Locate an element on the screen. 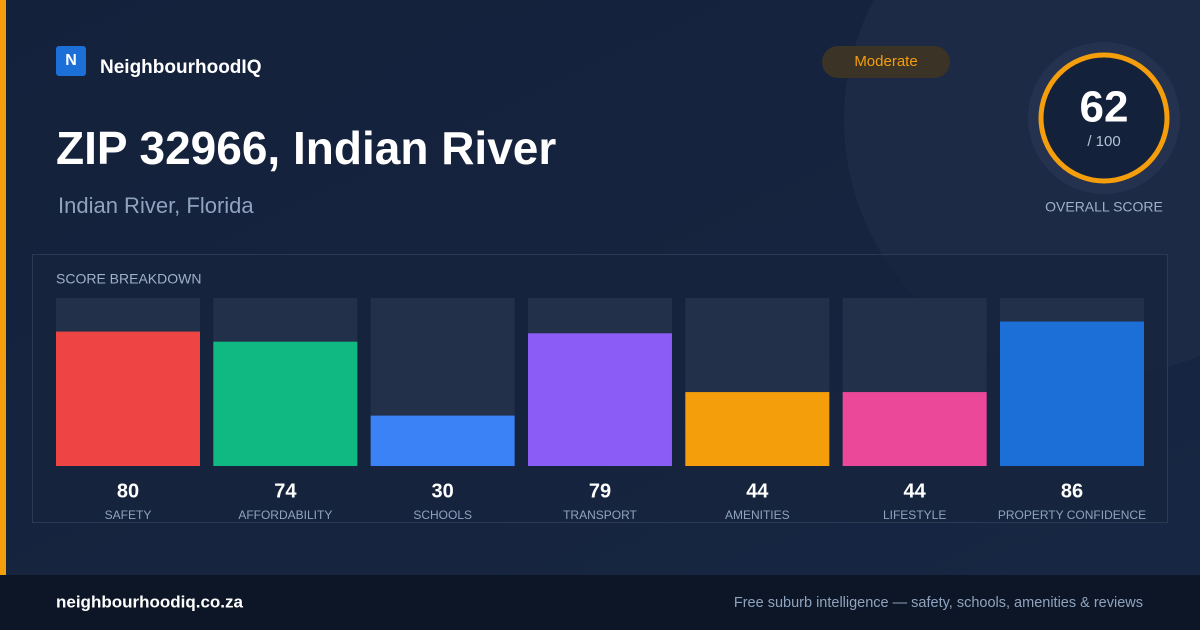  category-label: TRANSPORT is located at coordinates (600, 515).